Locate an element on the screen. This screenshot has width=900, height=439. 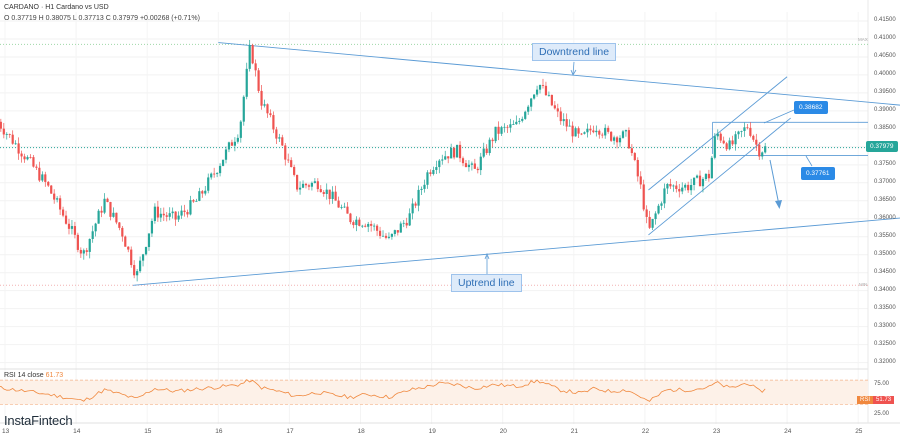
date-tick-label: 16 is located at coordinates (219, 431).